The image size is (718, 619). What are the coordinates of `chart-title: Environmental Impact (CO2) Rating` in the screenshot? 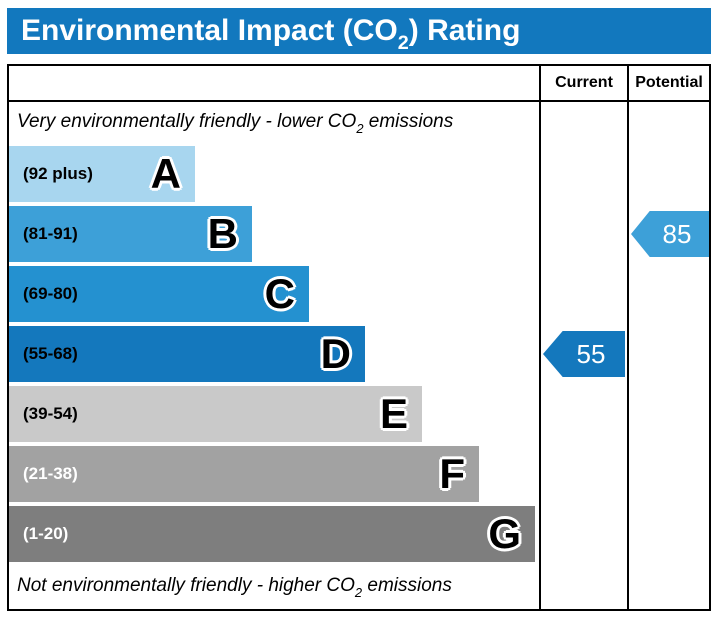 It's located at (271, 33).